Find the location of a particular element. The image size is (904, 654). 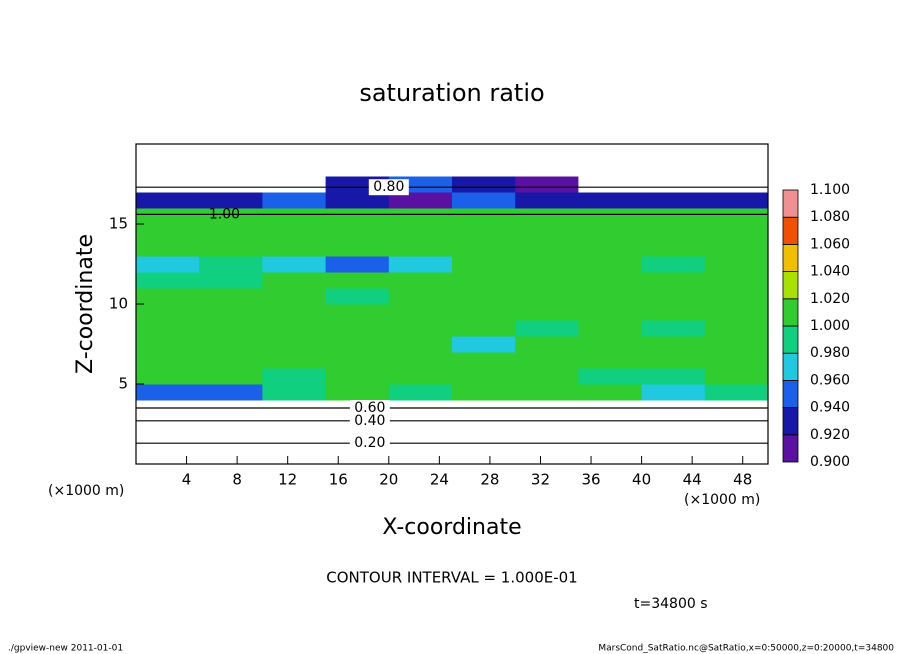

x-axis-label: X-coordinate is located at coordinates (451, 527).